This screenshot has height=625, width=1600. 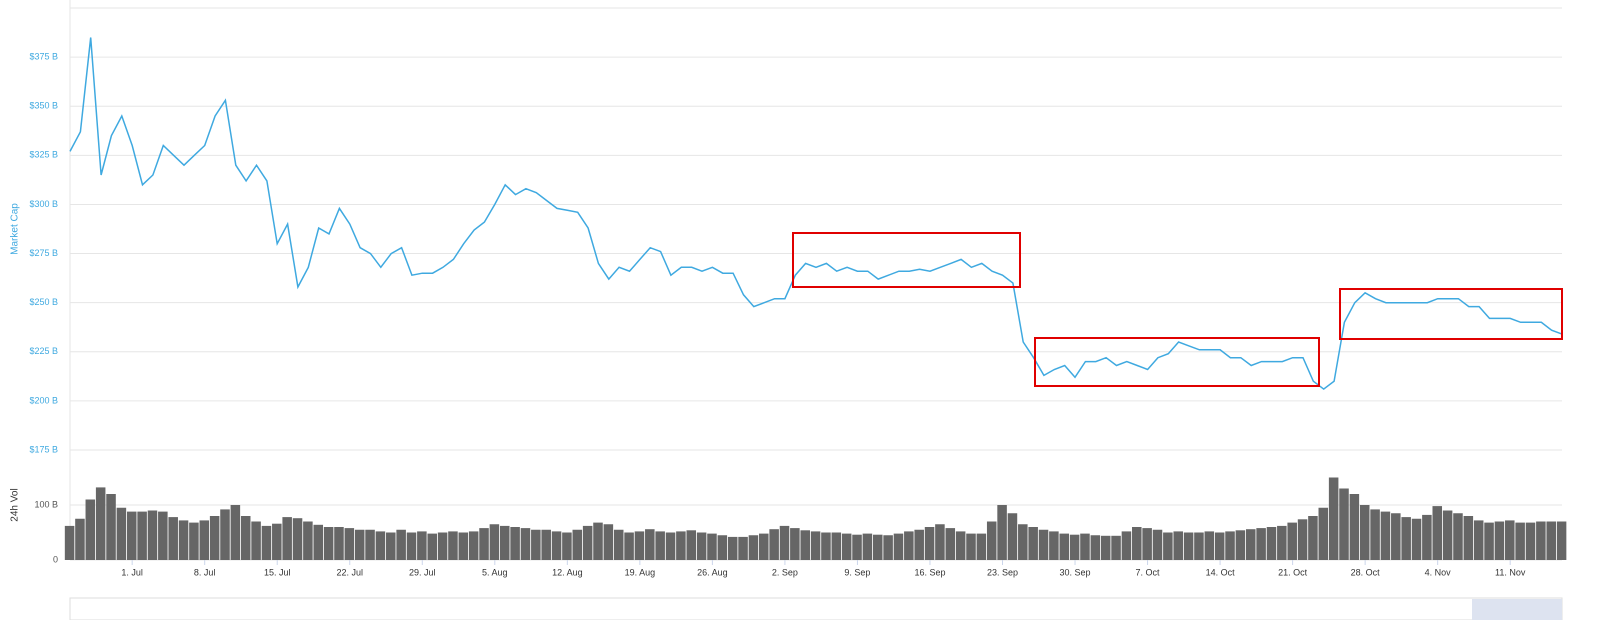 What do you see at coordinates (205, 572) in the screenshot?
I see `x-tick-label: 8. Jul` at bounding box center [205, 572].